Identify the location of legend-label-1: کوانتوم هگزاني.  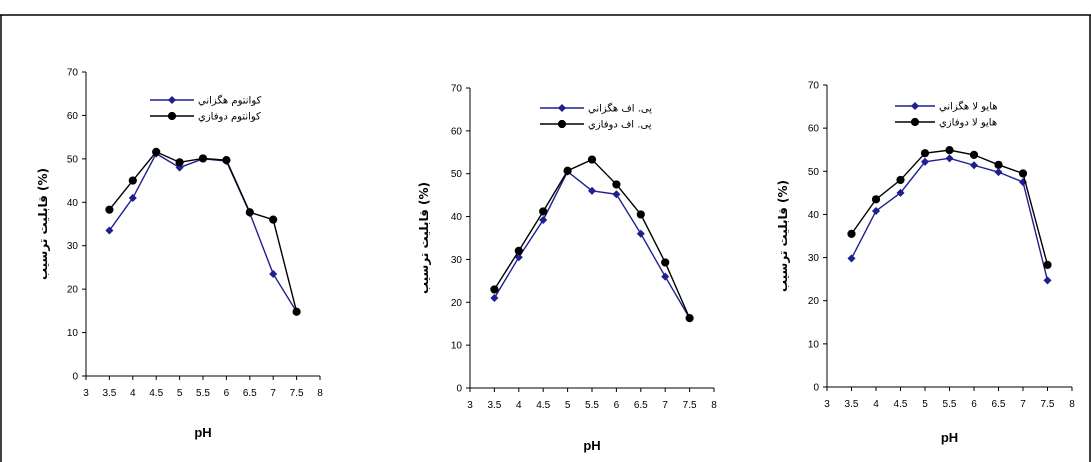
(229, 101).